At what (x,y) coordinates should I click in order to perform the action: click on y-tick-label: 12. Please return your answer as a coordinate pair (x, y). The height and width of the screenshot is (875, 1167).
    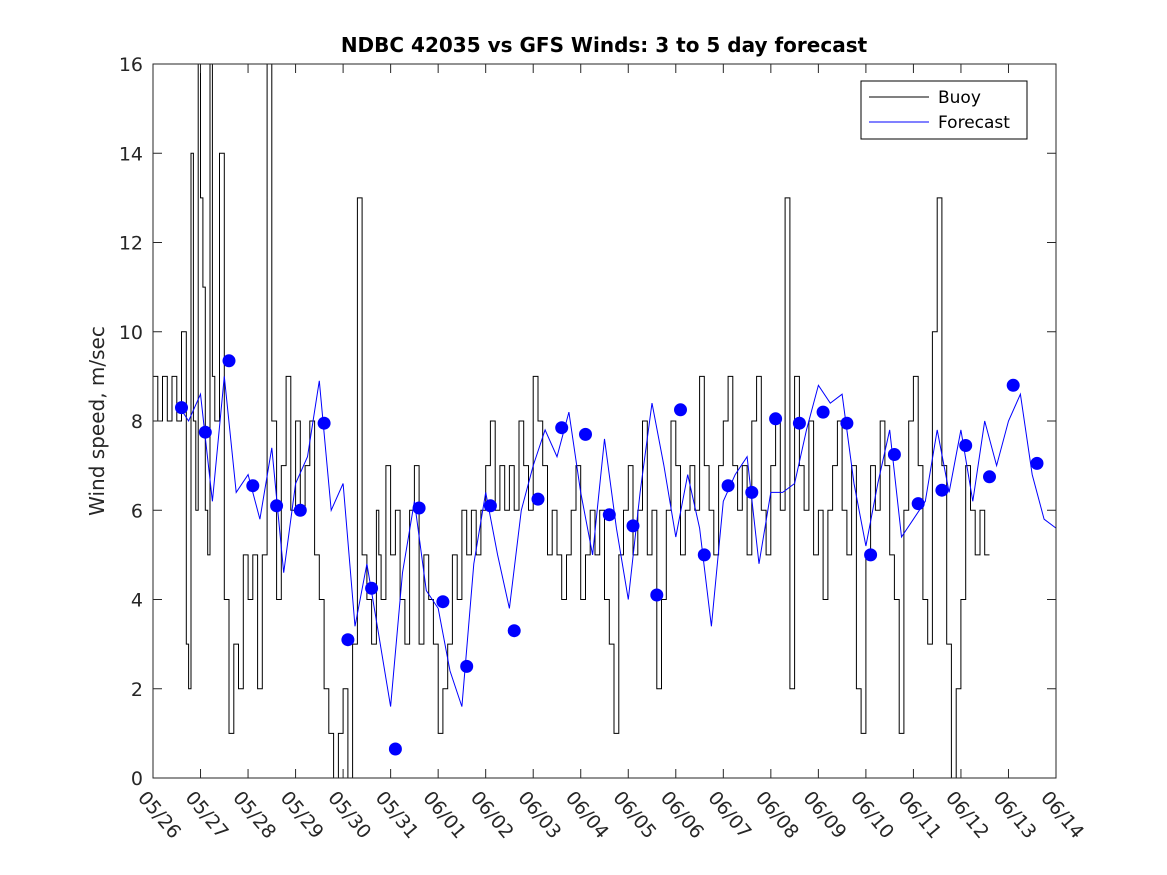
    Looking at the image, I should click on (131, 244).